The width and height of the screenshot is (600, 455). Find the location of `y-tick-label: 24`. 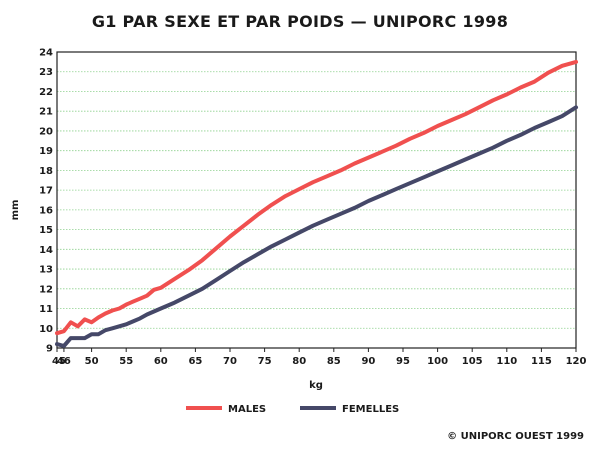

y-tick-label: 24 is located at coordinates (46, 53).